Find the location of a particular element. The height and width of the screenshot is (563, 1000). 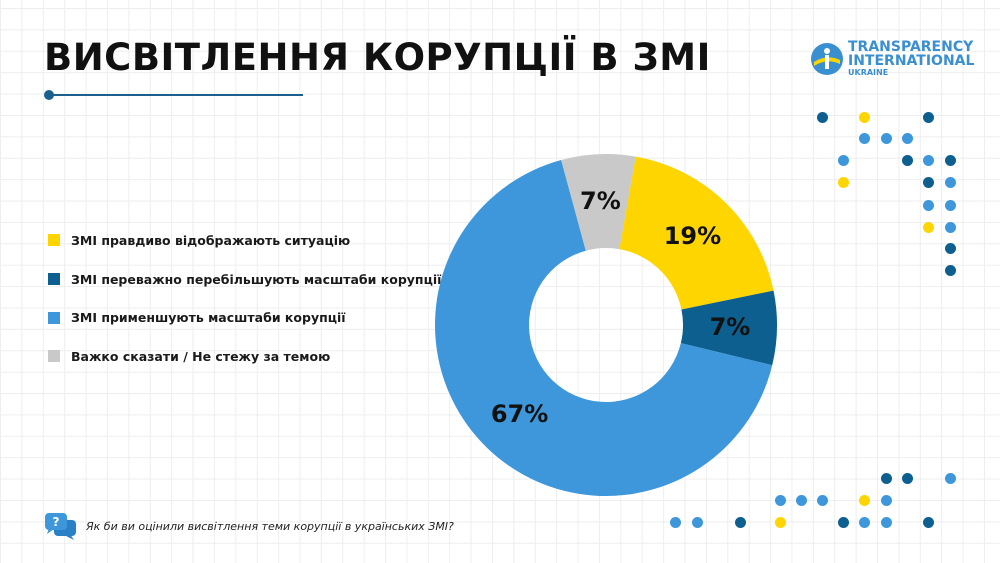

slice-value-label: 67% is located at coordinates (519, 414).